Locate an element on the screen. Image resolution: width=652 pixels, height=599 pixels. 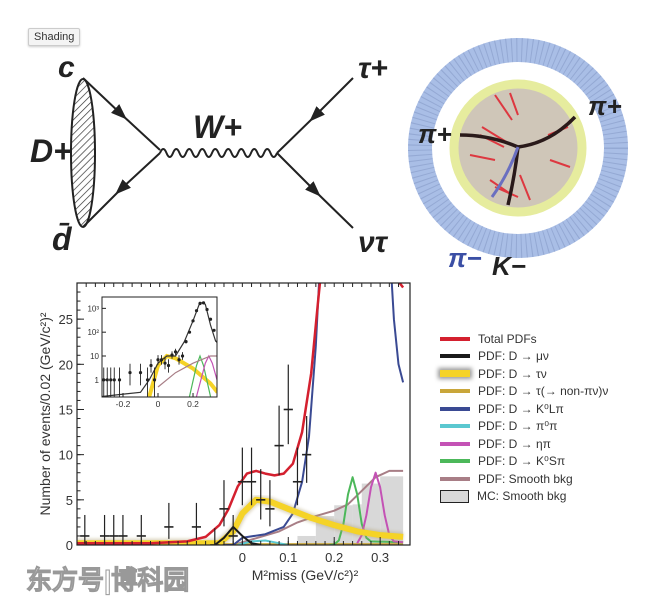
y-axis-label: Number of events/0.02 (GeV/c²)² is located at coordinates (45, 413).